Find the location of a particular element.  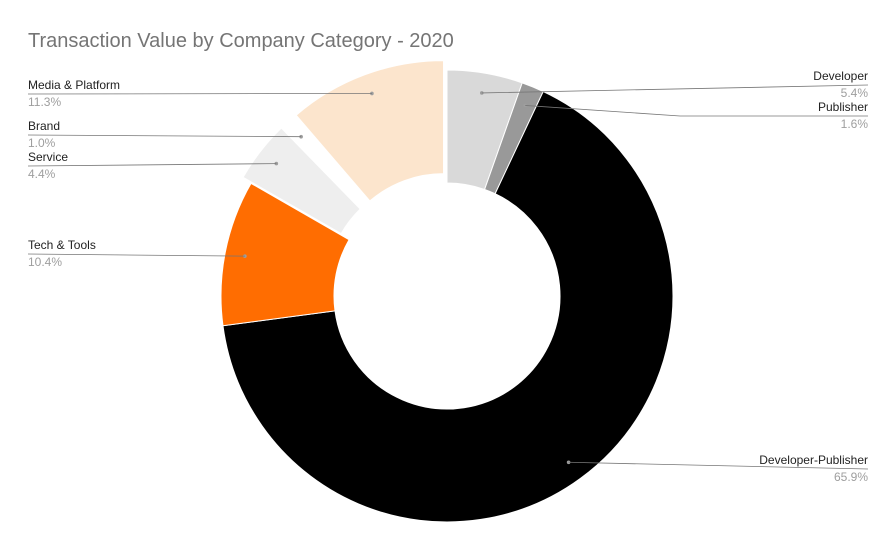

label-name-service: Service is located at coordinates (48, 157).